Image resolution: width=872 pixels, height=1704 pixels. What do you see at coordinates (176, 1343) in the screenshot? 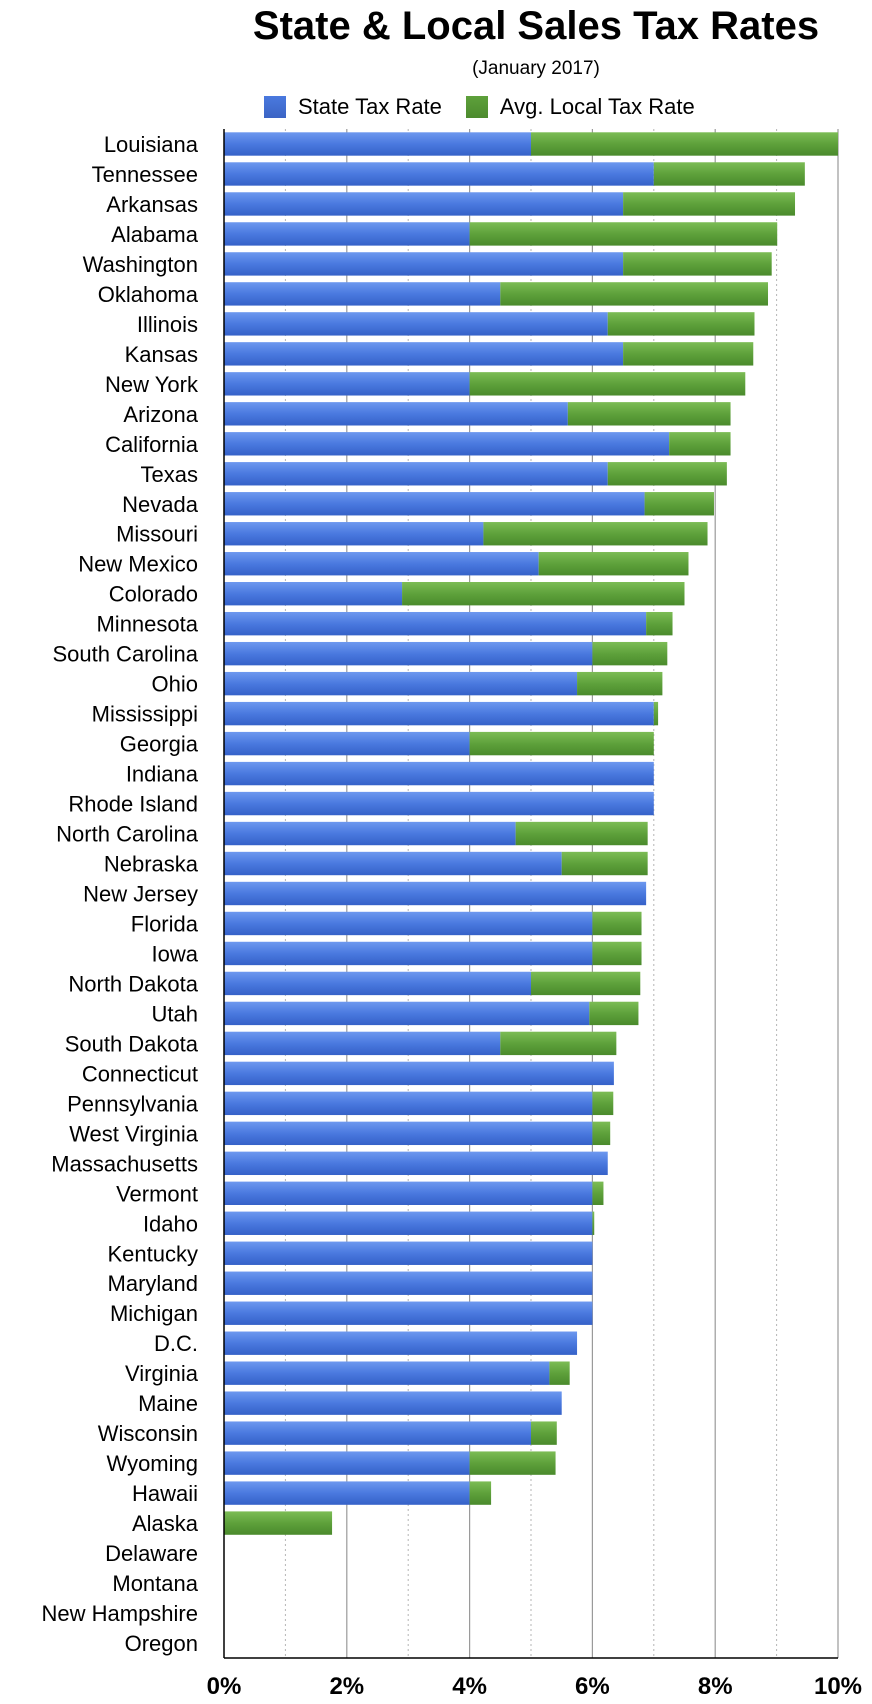
I see `category-label: D.C.` at bounding box center [176, 1343].